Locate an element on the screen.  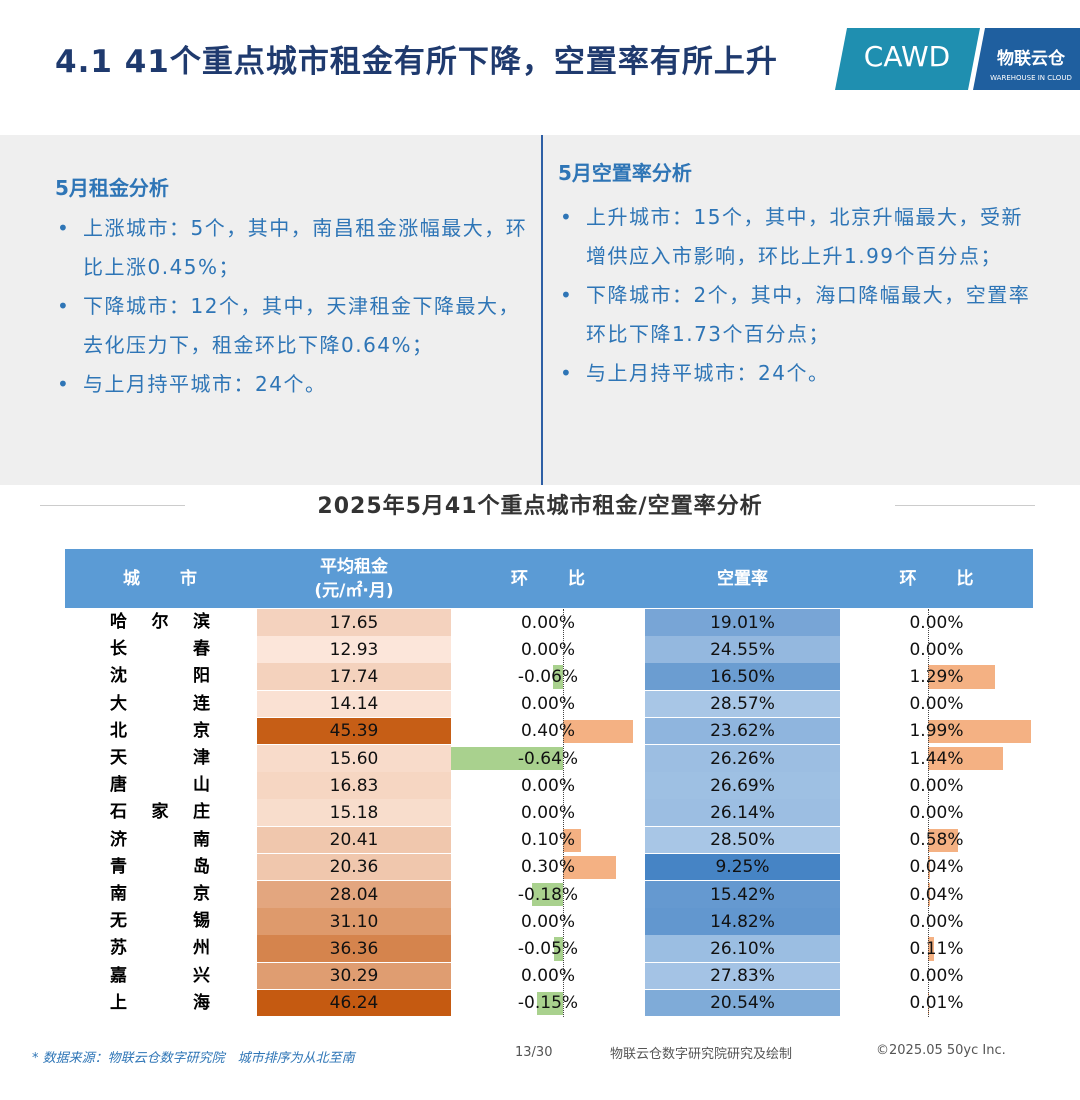
city-name: 长春 is located at coordinates (160, 649).